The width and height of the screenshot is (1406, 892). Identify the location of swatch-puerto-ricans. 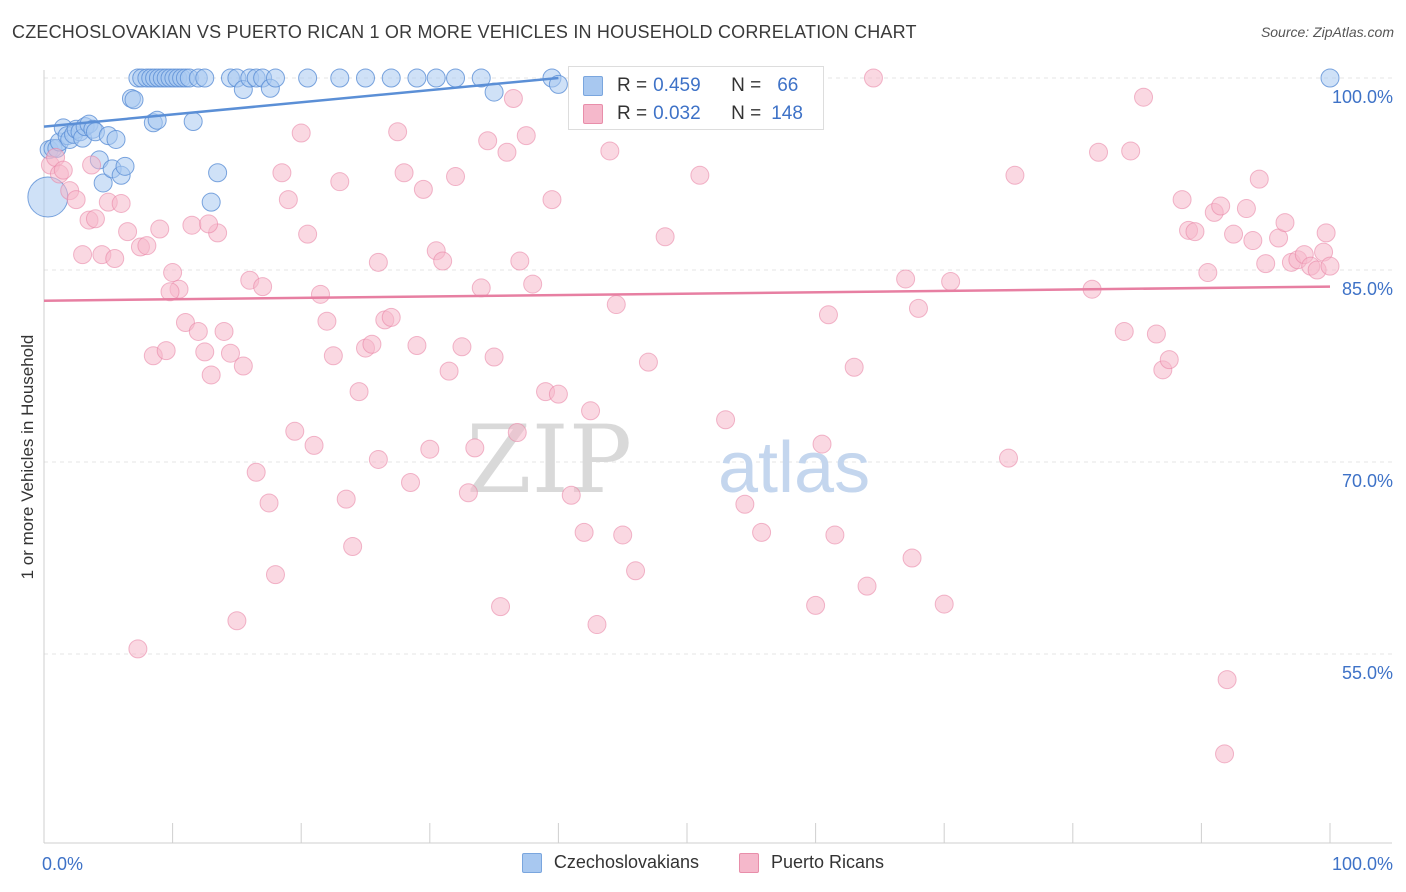
(593, 114).